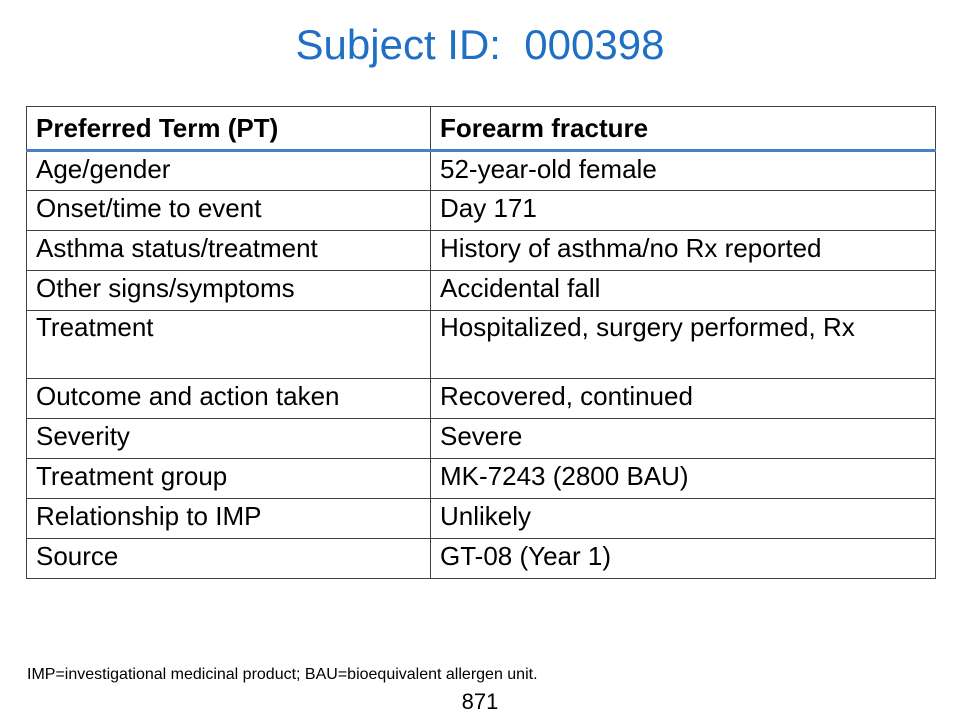 This screenshot has width=960, height=720. I want to click on table-header-row: Preferred Term (PT) Forearm fracture, so click(481, 129).